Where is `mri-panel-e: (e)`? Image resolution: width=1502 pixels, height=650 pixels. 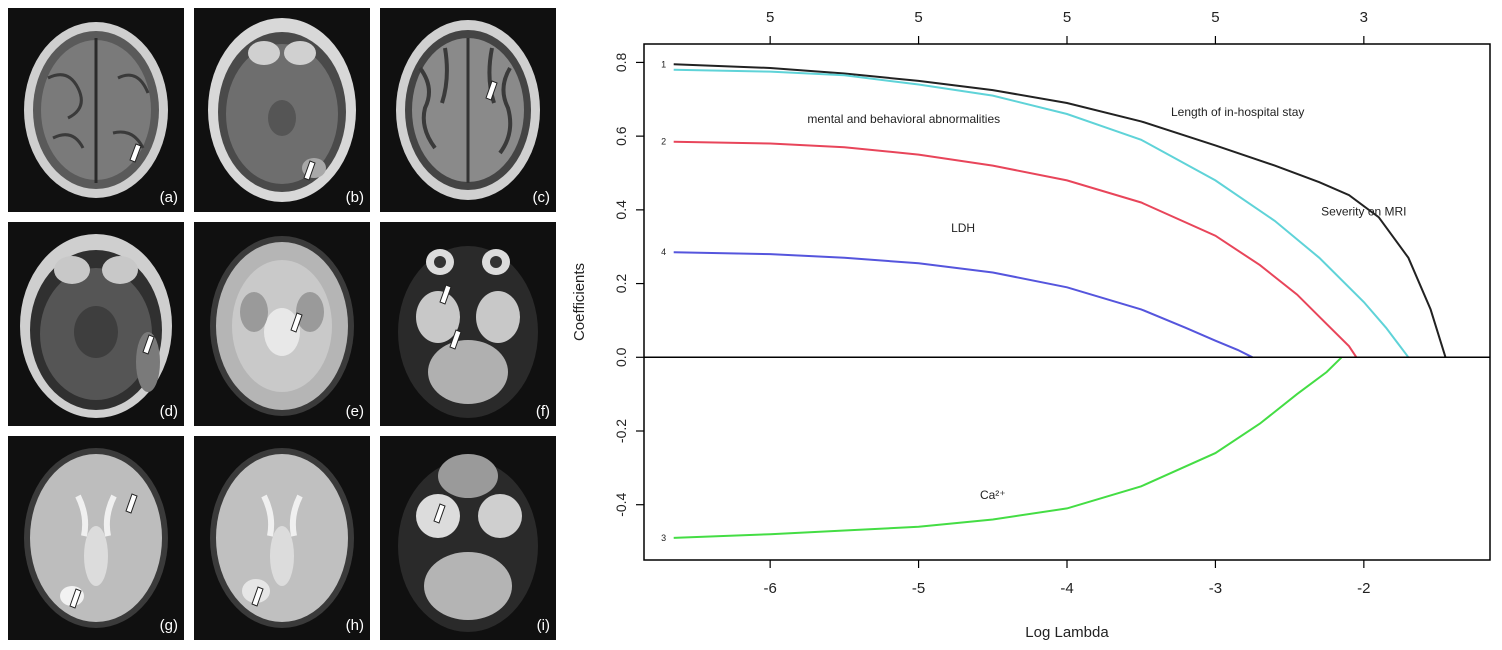
mri-panel-e: (e) is located at coordinates (282, 324).